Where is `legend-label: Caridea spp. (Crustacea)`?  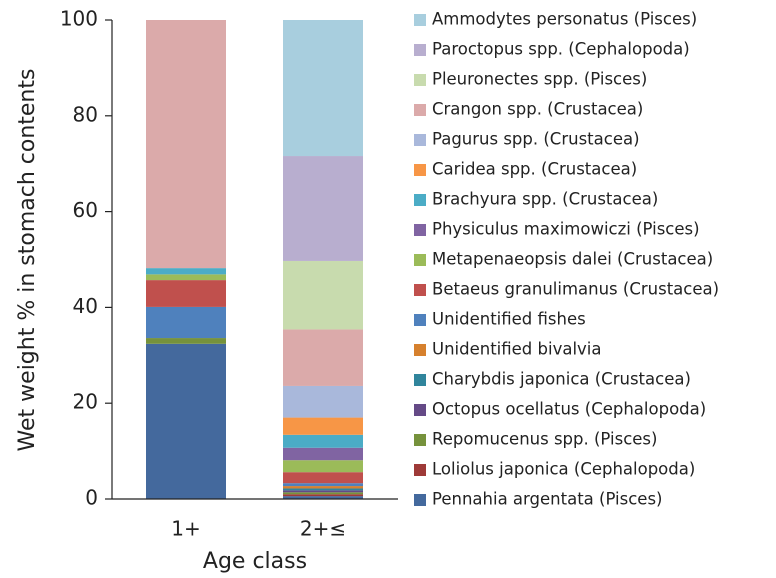 legend-label: Caridea spp. (Crustacea) is located at coordinates (534, 169).